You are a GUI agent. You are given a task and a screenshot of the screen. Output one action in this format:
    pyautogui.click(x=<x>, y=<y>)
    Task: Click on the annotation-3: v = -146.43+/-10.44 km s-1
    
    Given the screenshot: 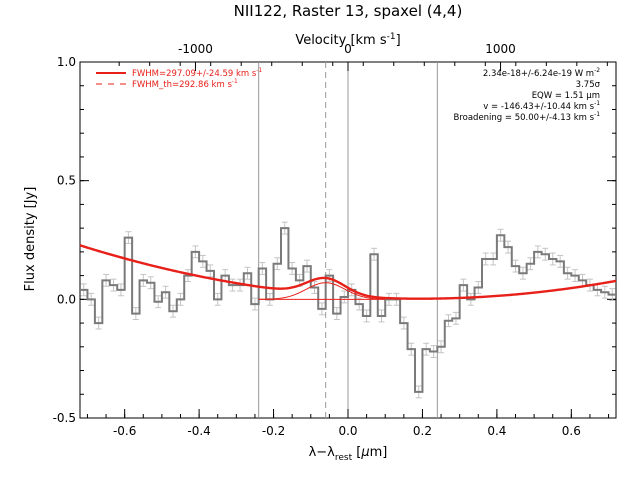 What is the action you would take?
    pyautogui.click(x=541, y=106)
    